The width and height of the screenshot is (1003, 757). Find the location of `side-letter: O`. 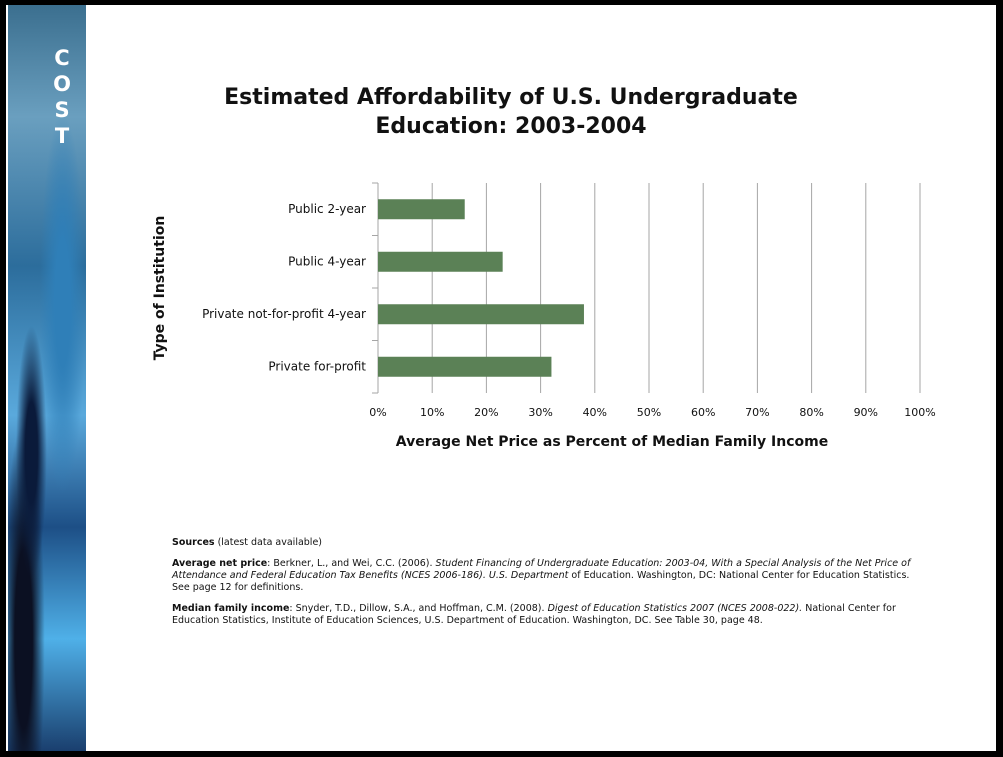

side-letter: O is located at coordinates (62, 84).